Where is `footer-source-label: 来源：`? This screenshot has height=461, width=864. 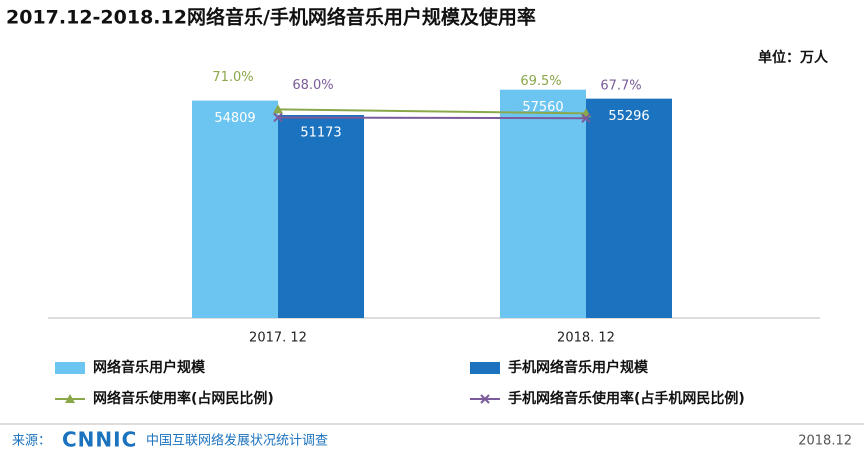 footer-source-label: 来源： is located at coordinates (31, 441).